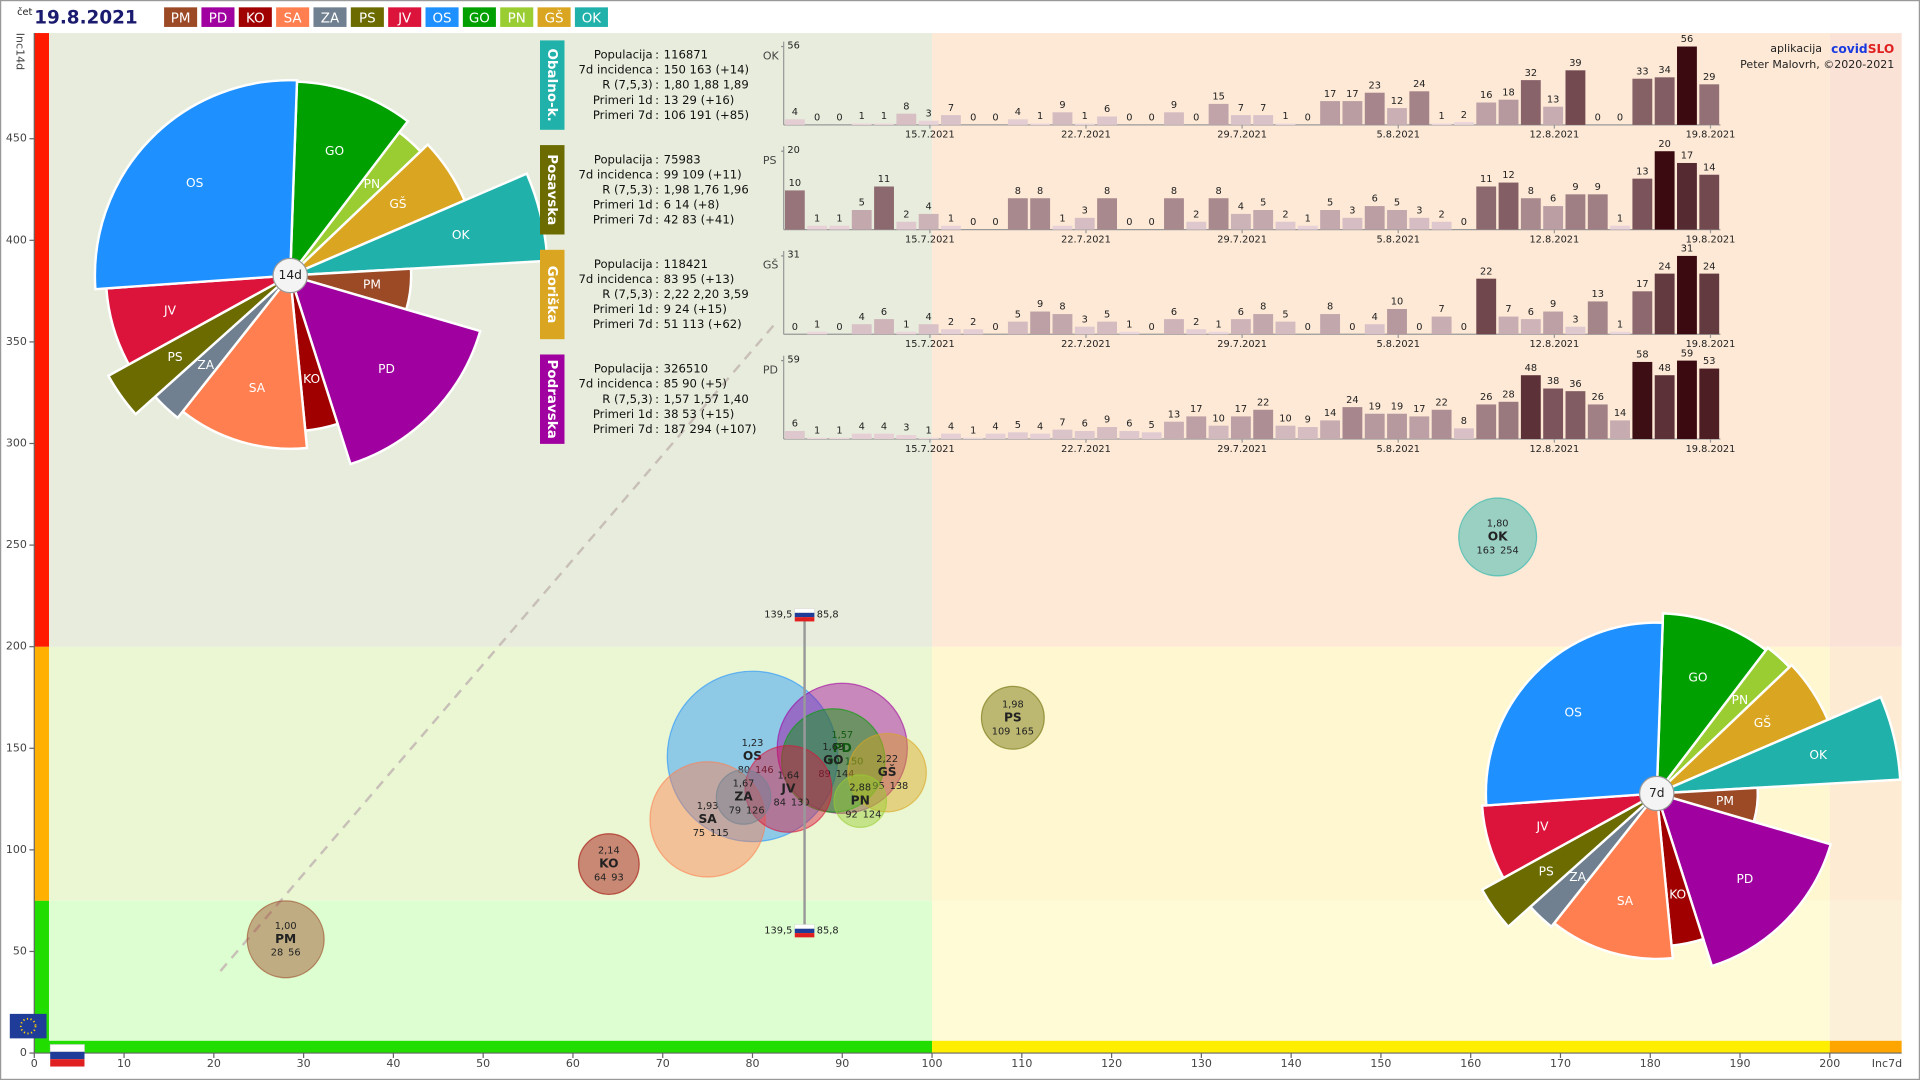  What do you see at coordinates (862, 317) in the screenshot?
I see `mini-bar-label: 4` at bounding box center [862, 317].